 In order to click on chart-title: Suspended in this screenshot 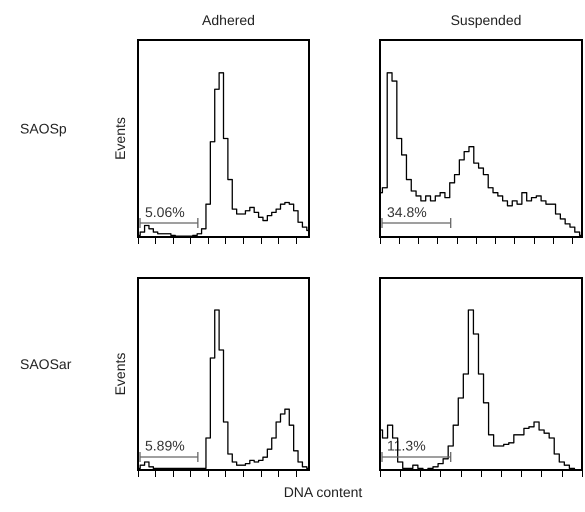, I will do `click(486, 20)`.